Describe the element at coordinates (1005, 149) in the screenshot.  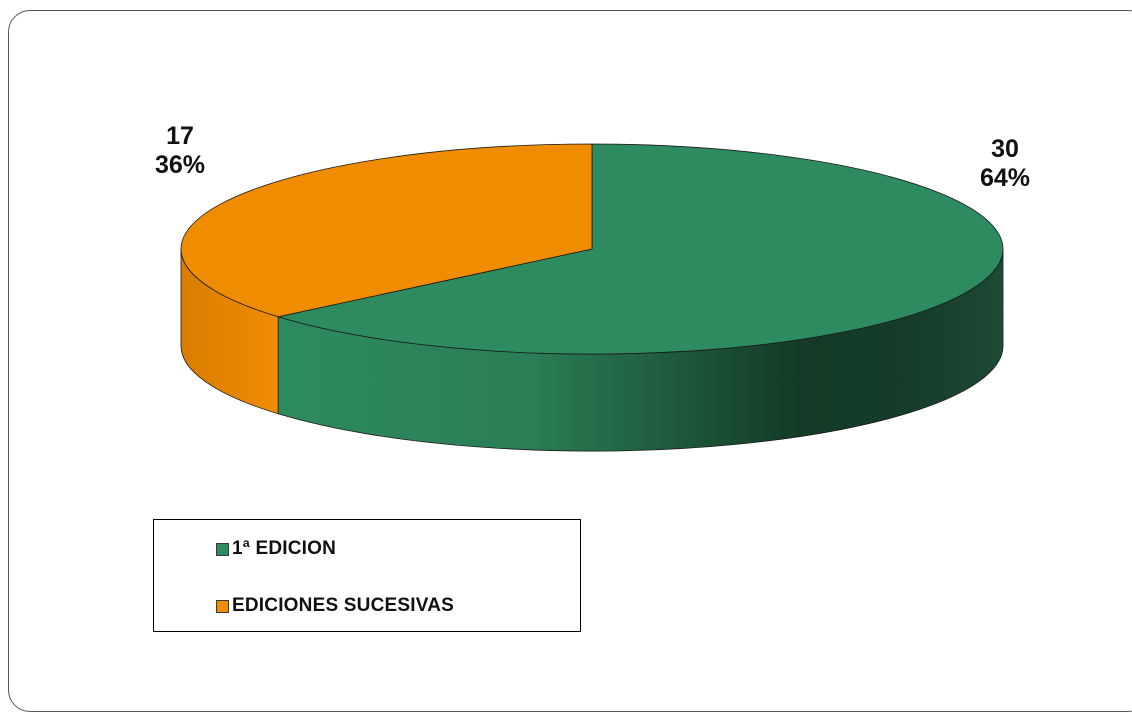
I see `slice-value: 30` at that location.